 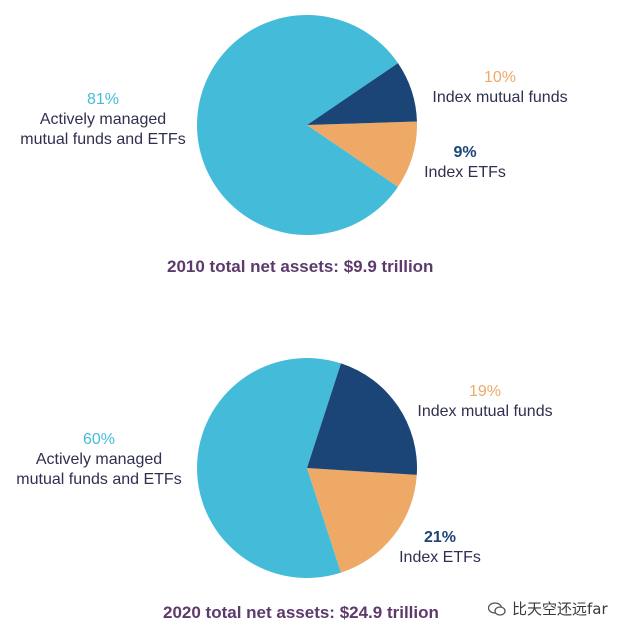 What do you see at coordinates (103, 99) in the screenshot?
I see `pie1-active-pct: 81%` at bounding box center [103, 99].